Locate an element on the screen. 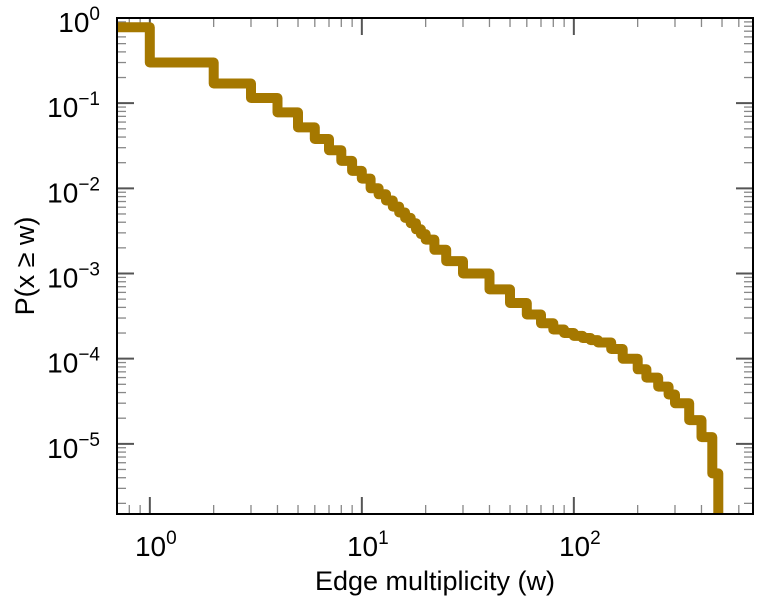  tick-exponent: −4 is located at coordinates (89, 355).